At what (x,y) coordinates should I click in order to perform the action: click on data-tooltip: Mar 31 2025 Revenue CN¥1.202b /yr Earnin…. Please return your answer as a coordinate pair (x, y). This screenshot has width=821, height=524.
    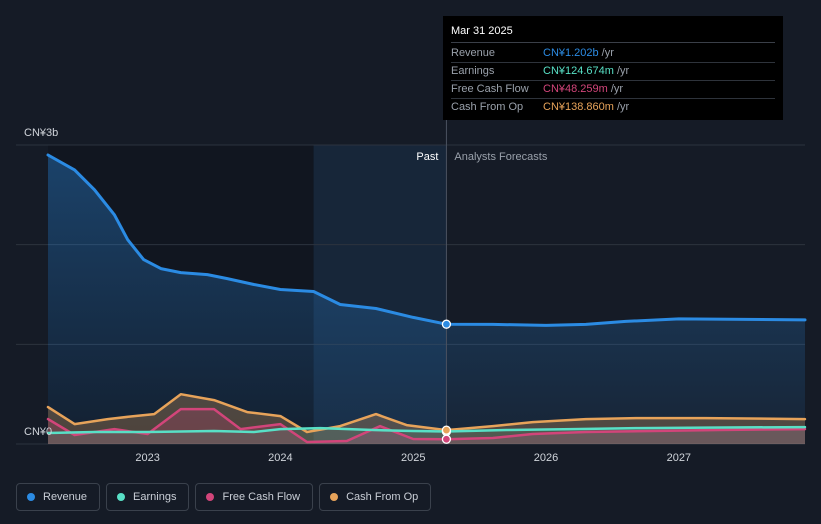
    Looking at the image, I should click on (613, 68).